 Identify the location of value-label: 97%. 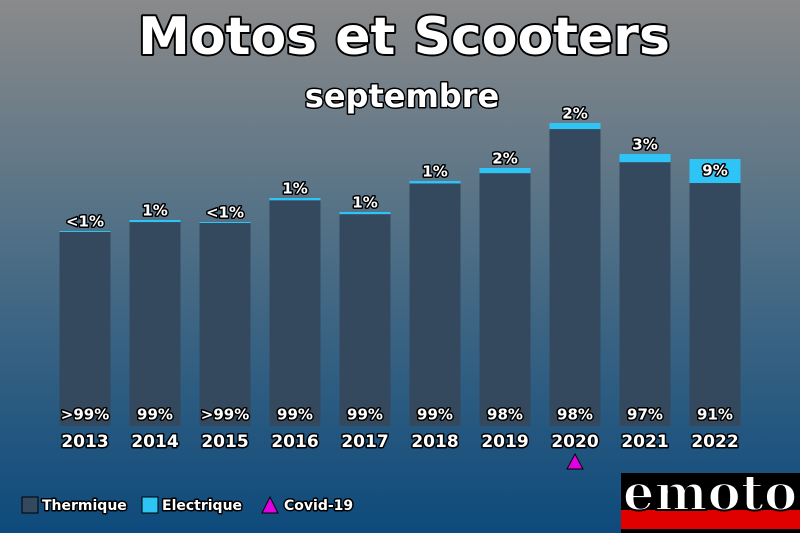
(645, 415).